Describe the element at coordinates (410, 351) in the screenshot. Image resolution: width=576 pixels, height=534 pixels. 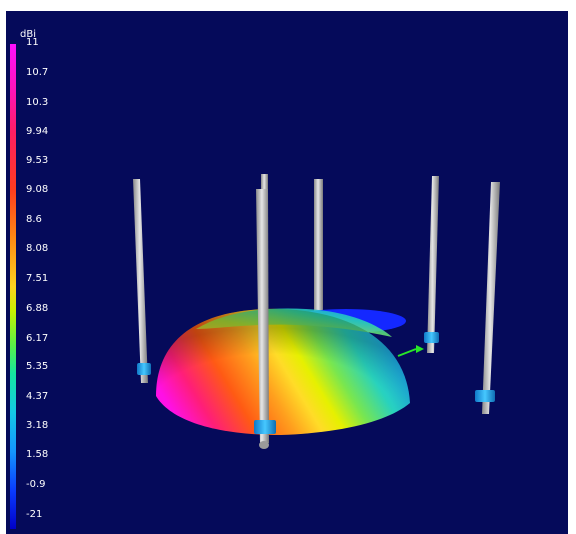
I see `feed-point-marker` at that location.